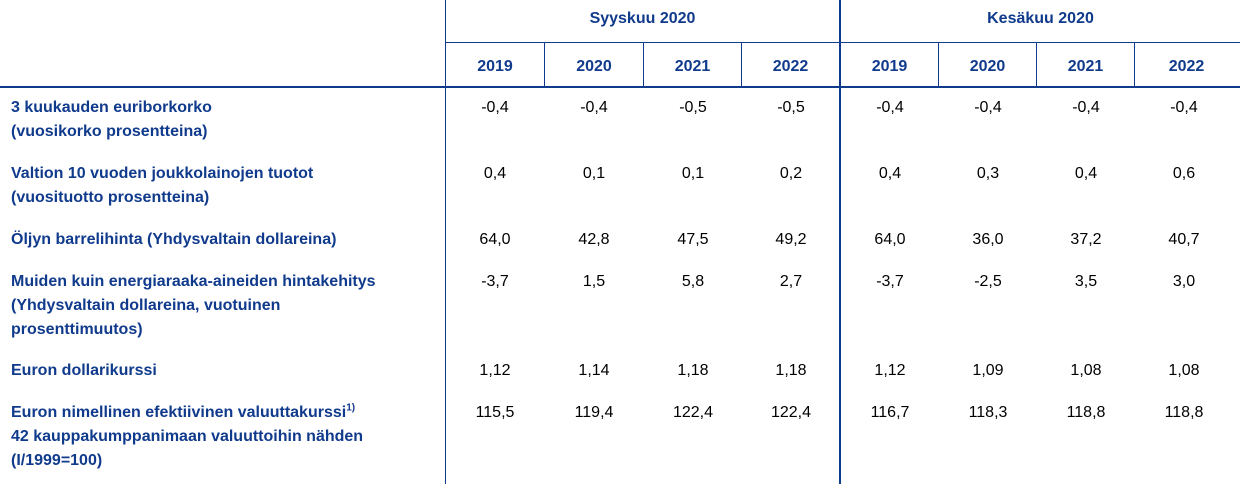 Image resolution: width=1240 pixels, height=484 pixels. What do you see at coordinates (890, 412) in the screenshot?
I see `table-cell: 116,7` at bounding box center [890, 412].